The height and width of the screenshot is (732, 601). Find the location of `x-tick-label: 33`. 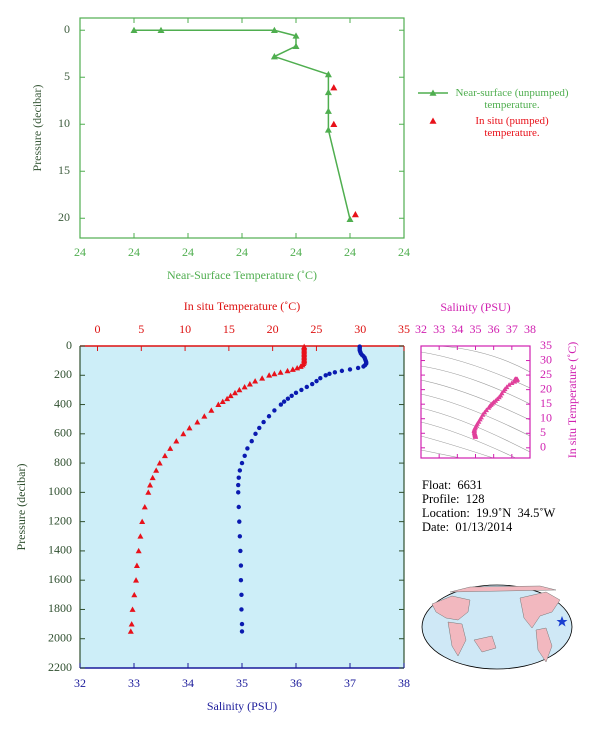

x-tick-label: 33 is located at coordinates (134, 683).